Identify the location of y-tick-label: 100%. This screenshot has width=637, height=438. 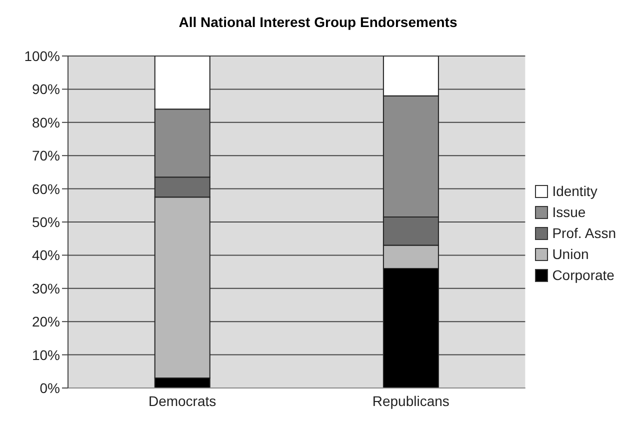
(42, 56).